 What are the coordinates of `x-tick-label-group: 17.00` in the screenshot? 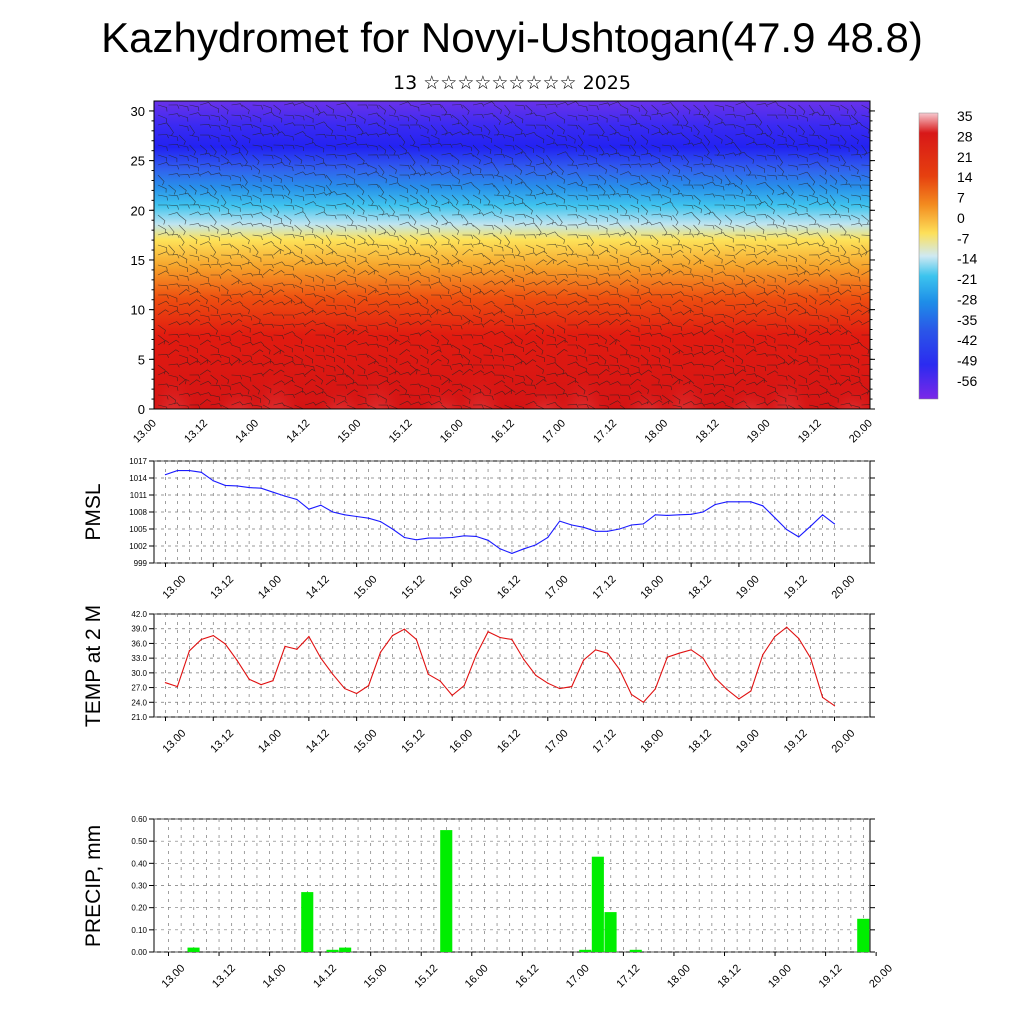 It's located at (554, 431).